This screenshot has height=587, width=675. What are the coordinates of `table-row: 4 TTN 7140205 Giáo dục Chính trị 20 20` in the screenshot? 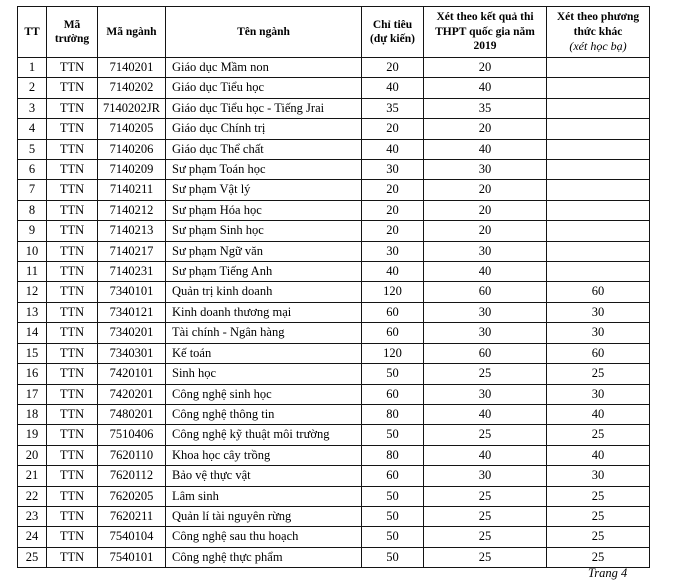 It's located at (333, 129).